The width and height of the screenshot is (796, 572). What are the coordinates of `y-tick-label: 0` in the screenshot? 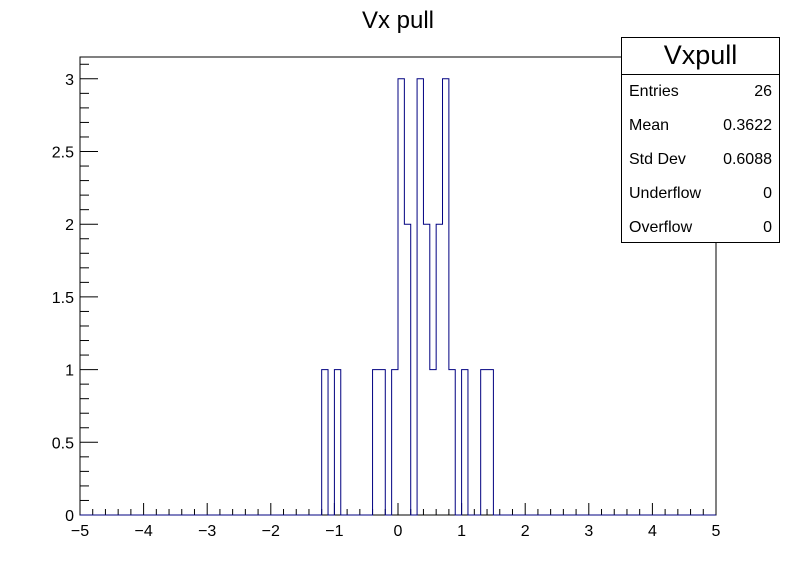 It's located at (69, 516).